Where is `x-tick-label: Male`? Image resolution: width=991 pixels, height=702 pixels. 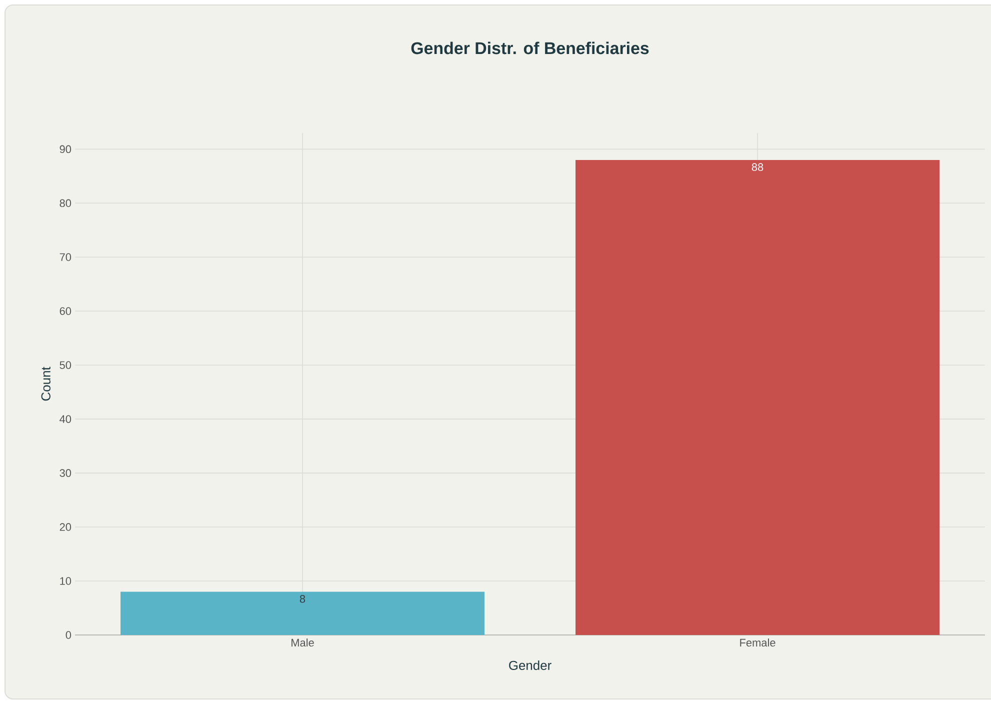 x-tick-label: Male is located at coordinates (303, 642).